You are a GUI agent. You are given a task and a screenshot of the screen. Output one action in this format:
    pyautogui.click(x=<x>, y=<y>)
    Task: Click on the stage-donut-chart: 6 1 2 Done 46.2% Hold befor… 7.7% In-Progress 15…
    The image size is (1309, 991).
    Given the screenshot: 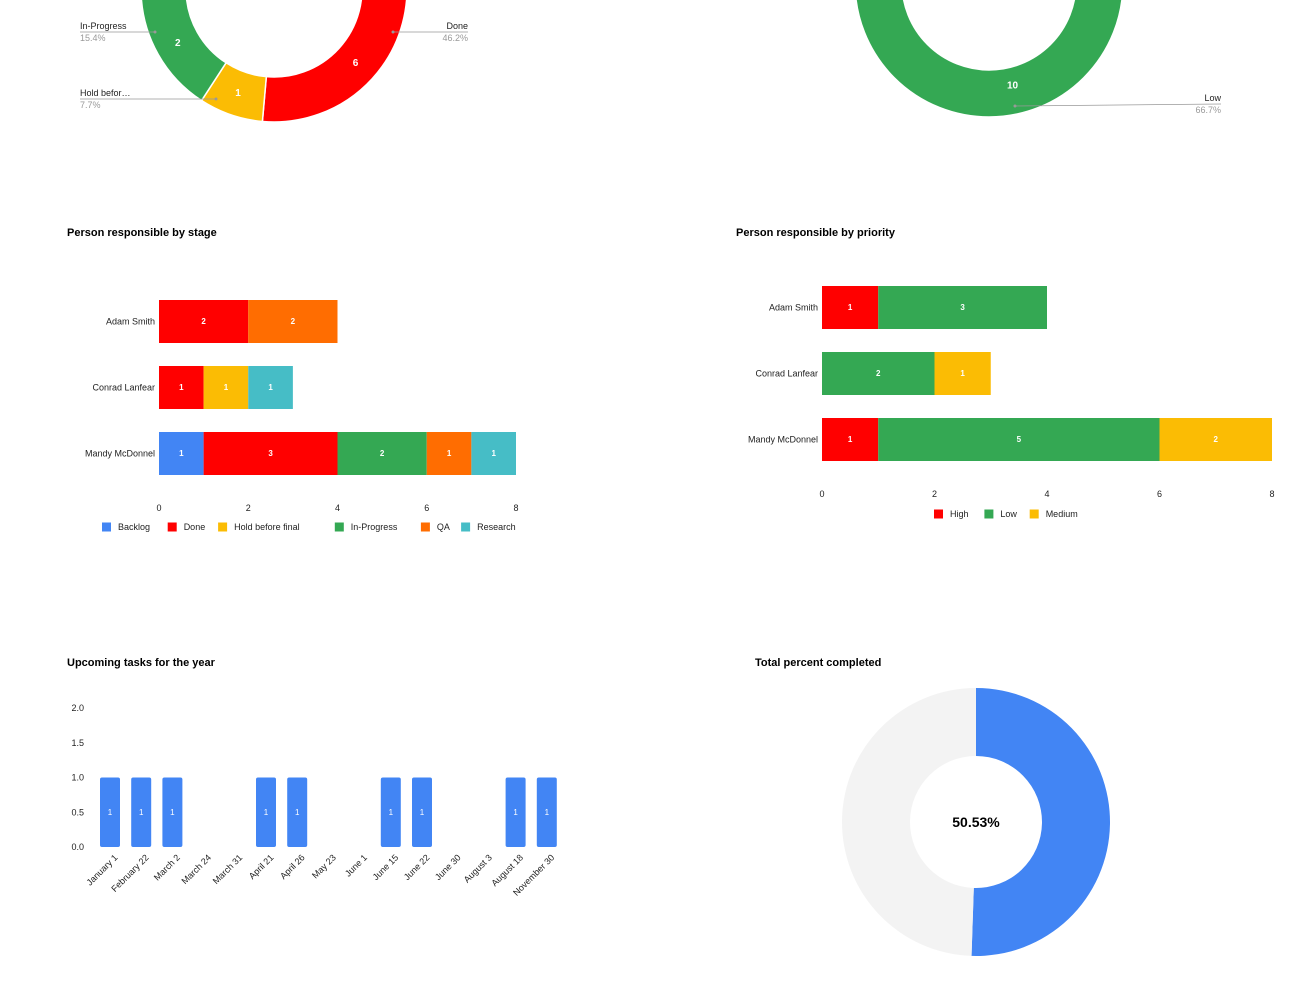 What is the action you would take?
    pyautogui.click(x=327, y=100)
    